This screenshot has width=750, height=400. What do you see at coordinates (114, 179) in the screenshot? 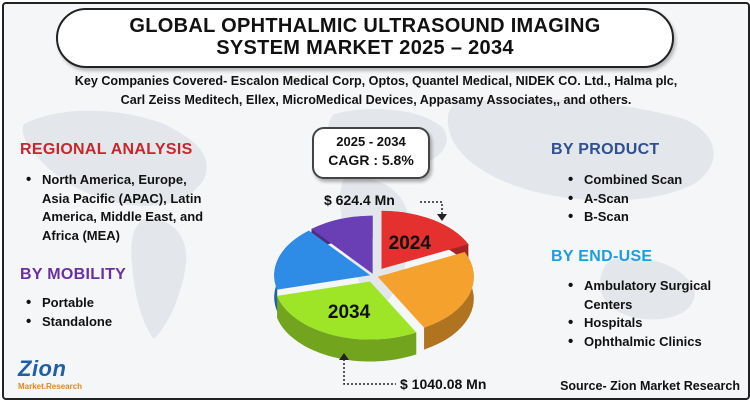
I see `regional-line-1: North America, Europe,` at bounding box center [114, 179].